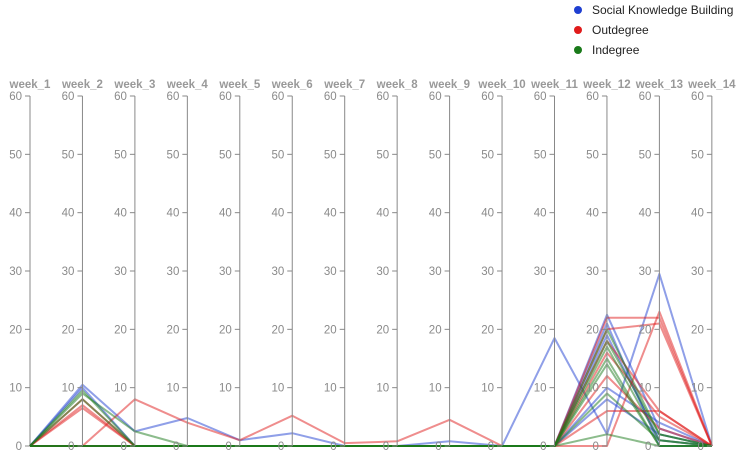 The image size is (745, 456). What do you see at coordinates (501, 85) in the screenshot?
I see `axis-title: week_10` at bounding box center [501, 85].